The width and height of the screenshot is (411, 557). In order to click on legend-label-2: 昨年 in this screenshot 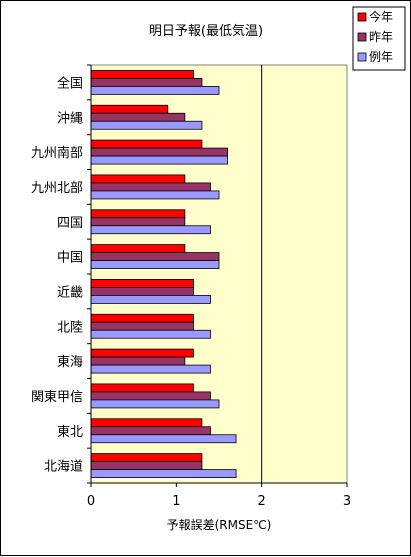, I will do `click(381, 37)`.